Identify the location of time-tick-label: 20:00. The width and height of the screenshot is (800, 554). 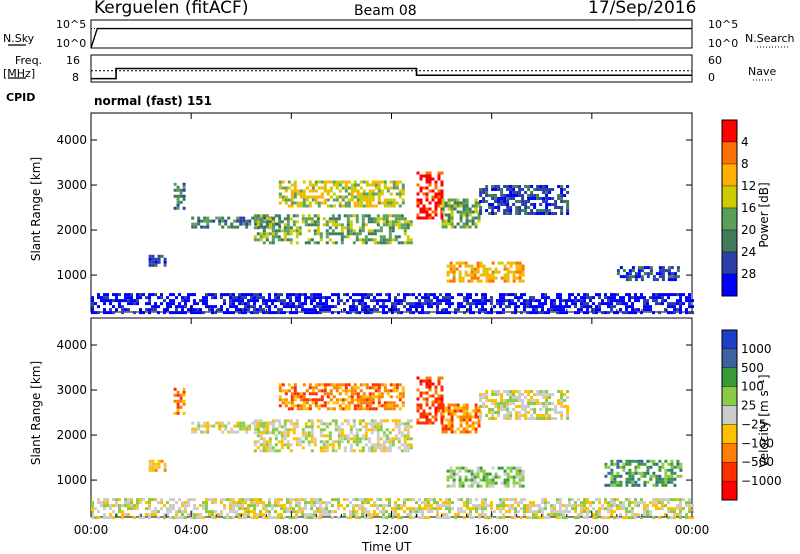
(592, 530).